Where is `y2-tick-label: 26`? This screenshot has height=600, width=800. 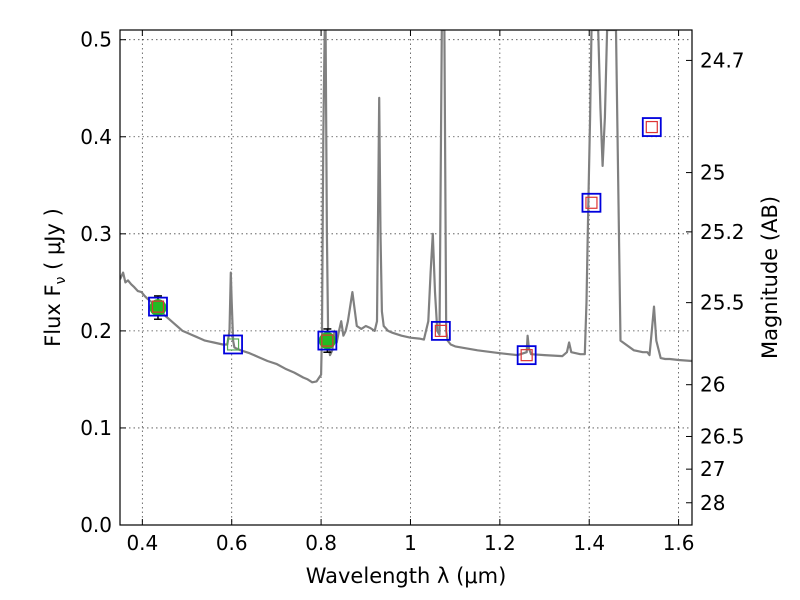
y2-tick-label: 26 is located at coordinates (712, 385).